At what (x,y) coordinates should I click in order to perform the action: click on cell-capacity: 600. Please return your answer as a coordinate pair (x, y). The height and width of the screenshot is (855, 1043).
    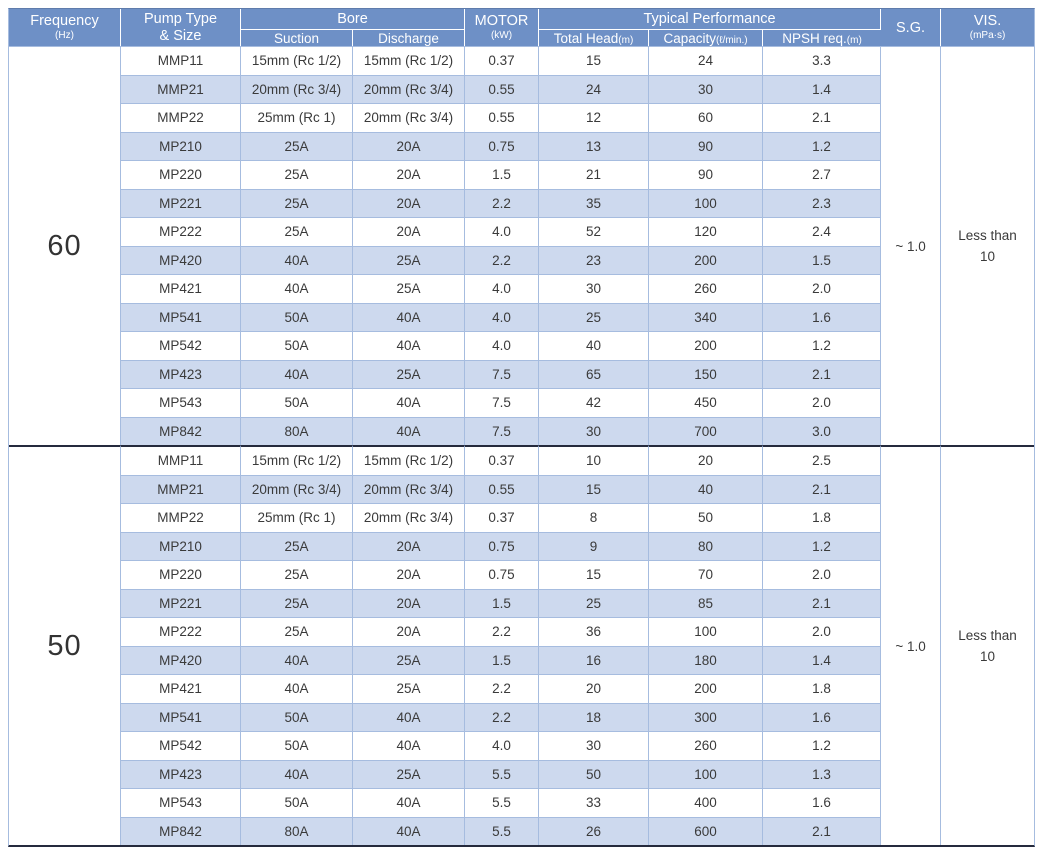
    Looking at the image, I should click on (706, 830).